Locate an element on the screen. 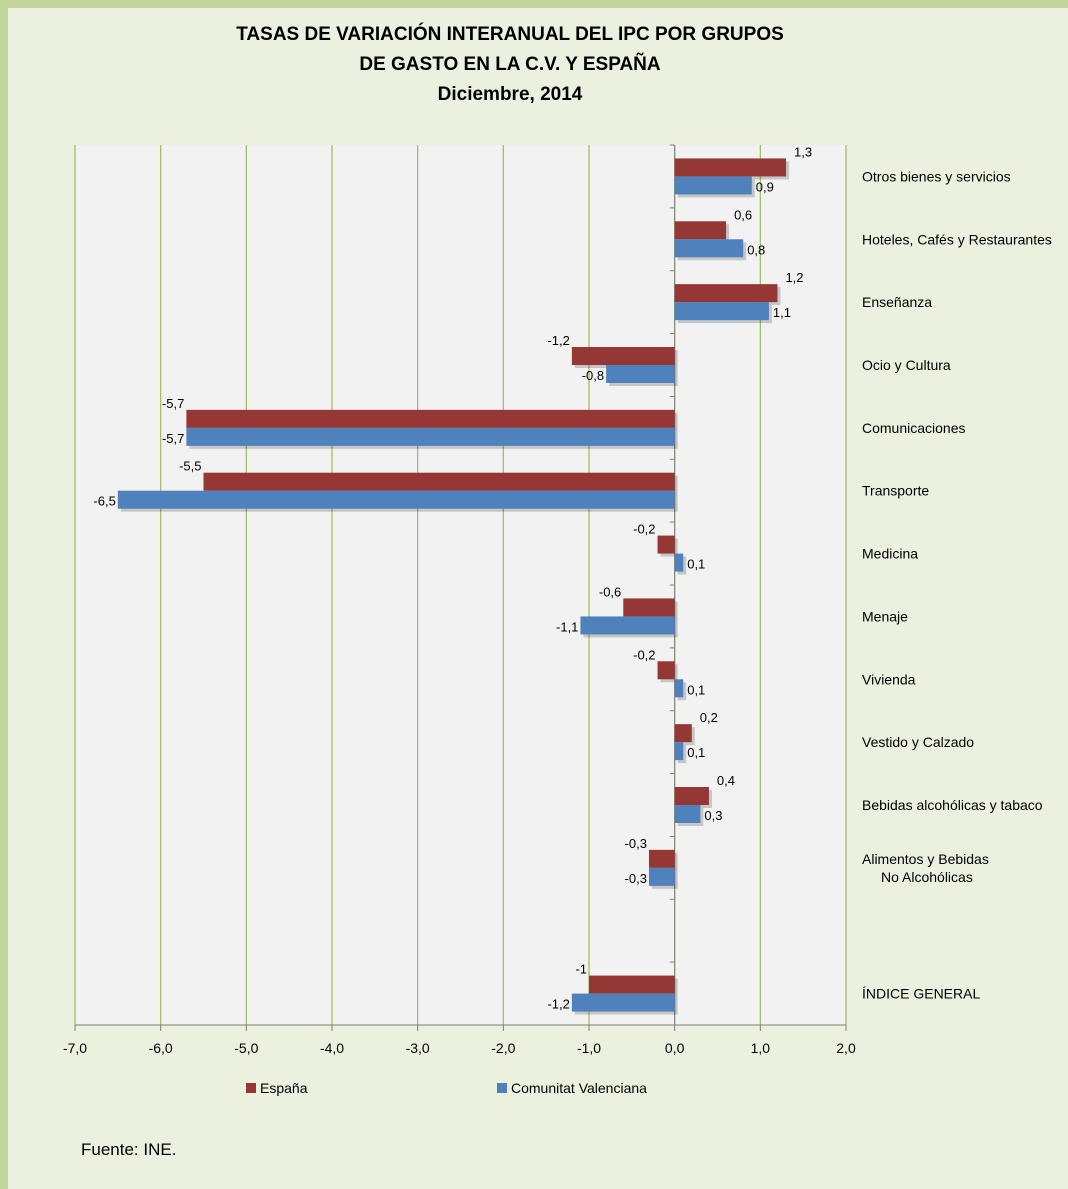 Image resolution: width=1068 pixels, height=1189 pixels. data-label: -1 is located at coordinates (581, 969).